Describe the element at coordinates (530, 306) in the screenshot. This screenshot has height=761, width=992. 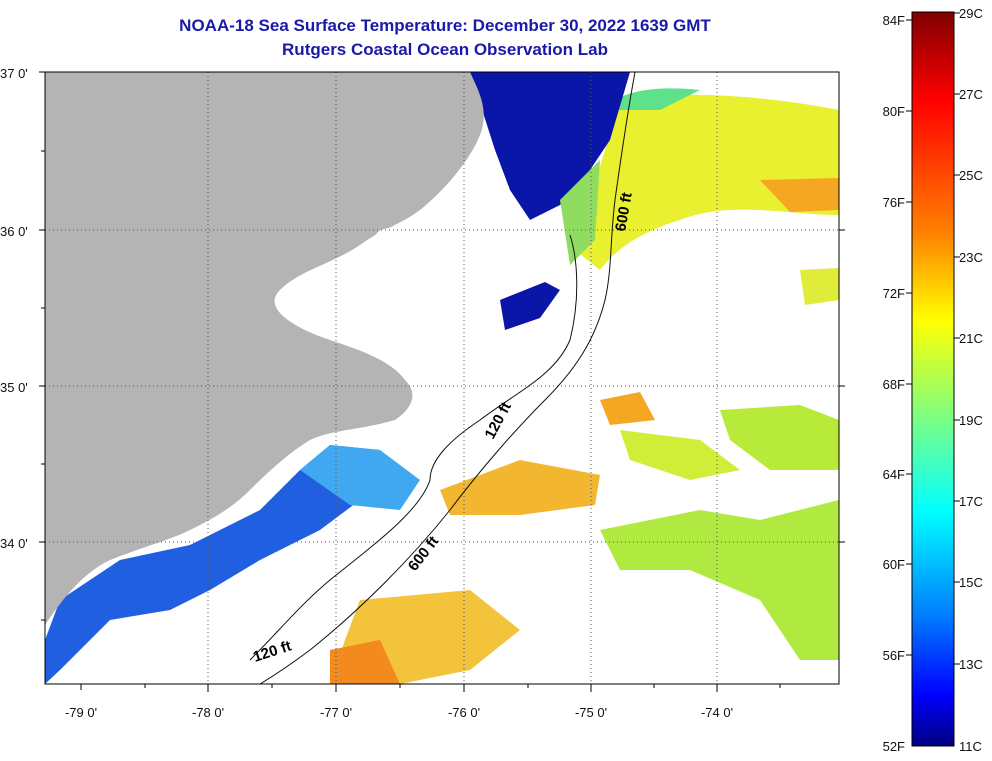
I see `cold-water-sound` at that location.